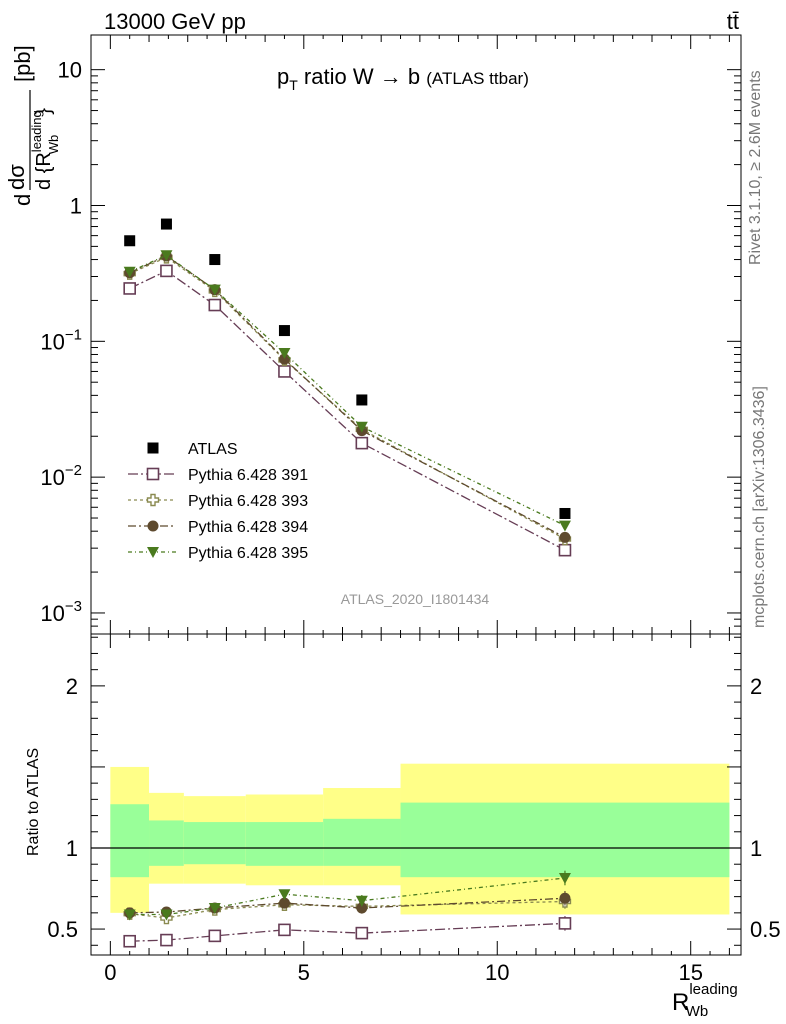 This screenshot has width=786, height=1024. I want to click on side-label-top: Rivet 3.1.10, ≥ 2.6M events, so click(755, 167).